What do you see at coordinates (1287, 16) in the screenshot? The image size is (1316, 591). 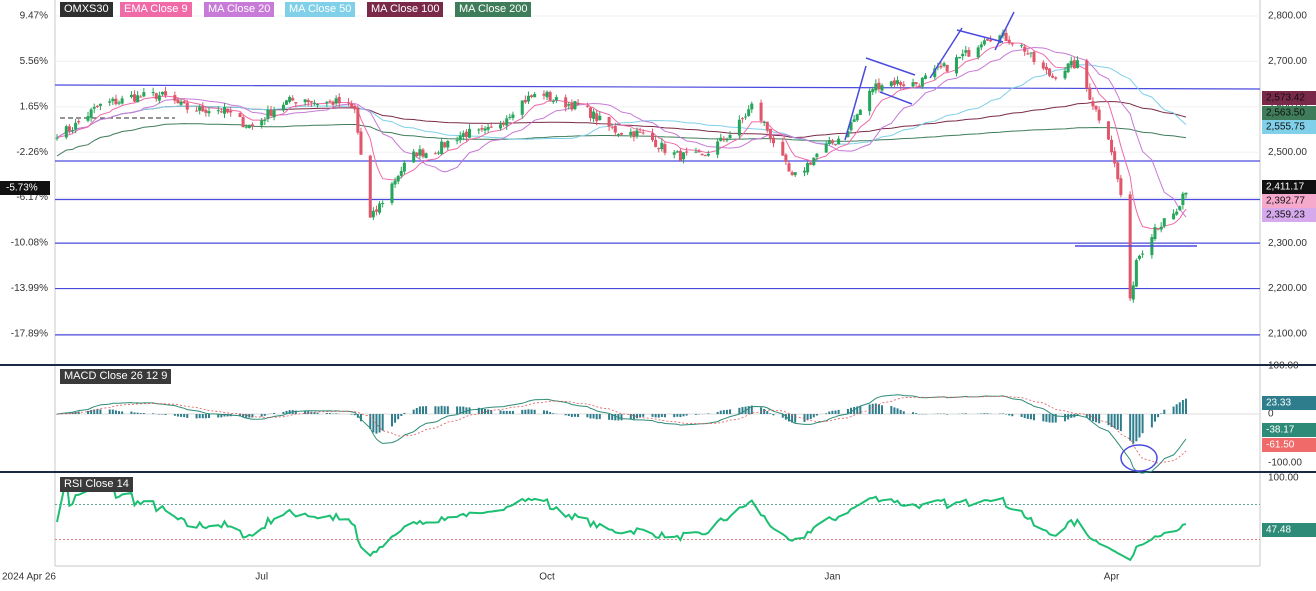 I see `y-tick-right: 2,800.00` at bounding box center [1287, 16].